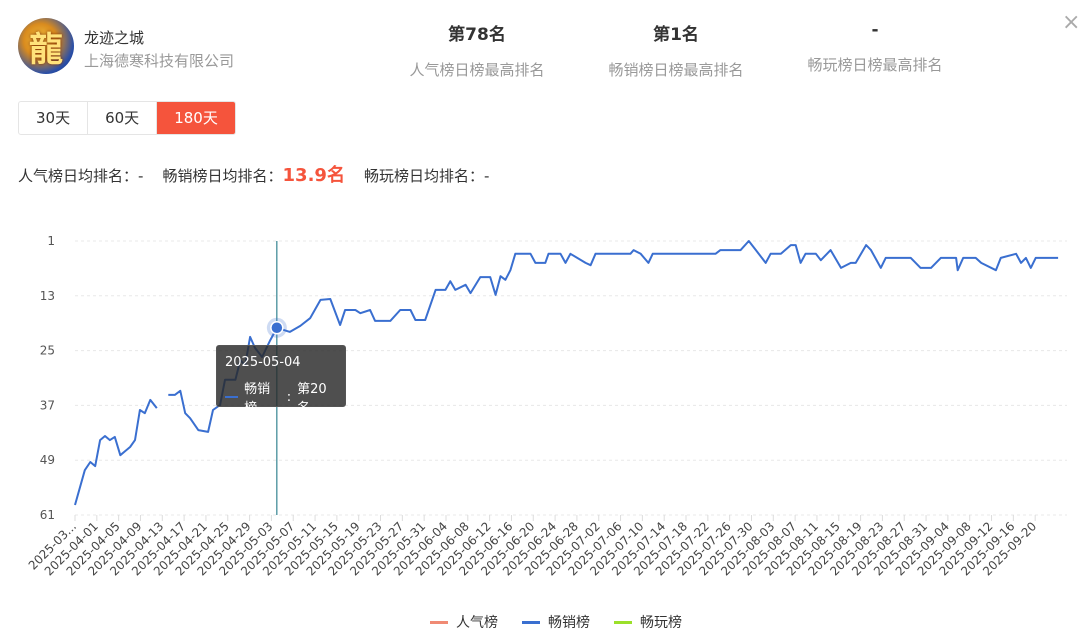  I want to click on tooltip-series: 畅销榜, so click(257, 399).